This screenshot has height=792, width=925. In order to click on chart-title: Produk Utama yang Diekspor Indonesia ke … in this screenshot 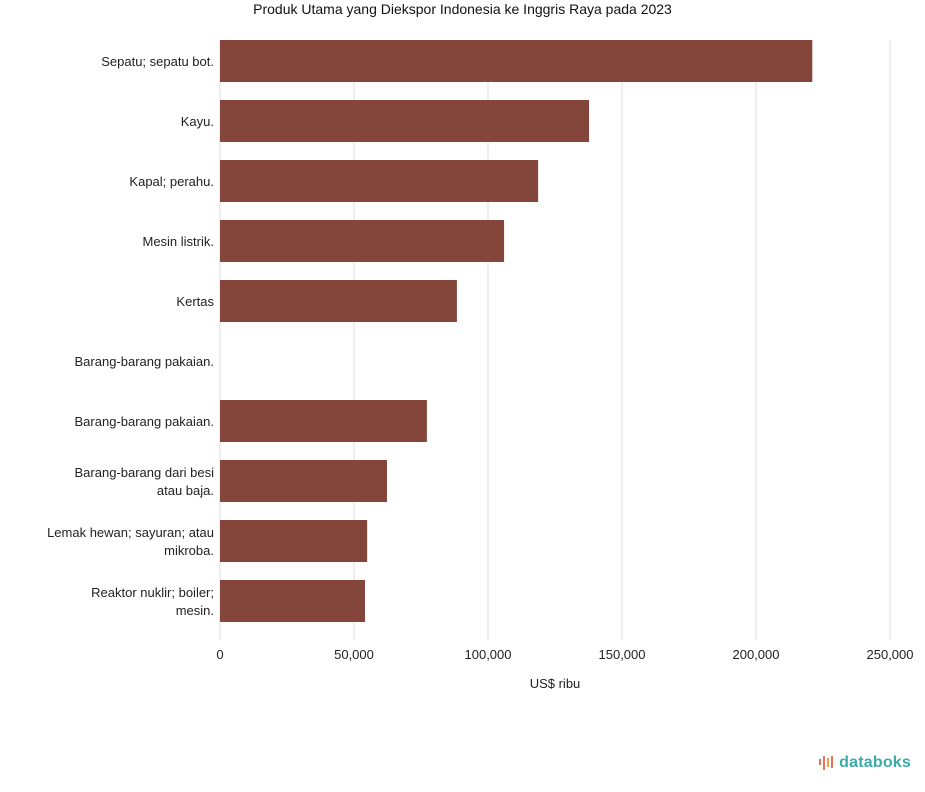, I will do `click(462, 9)`.